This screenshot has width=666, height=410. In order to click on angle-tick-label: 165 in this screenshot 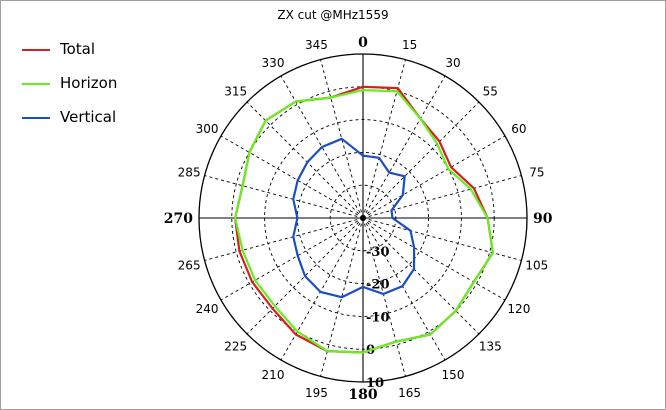, I will do `click(409, 393)`.